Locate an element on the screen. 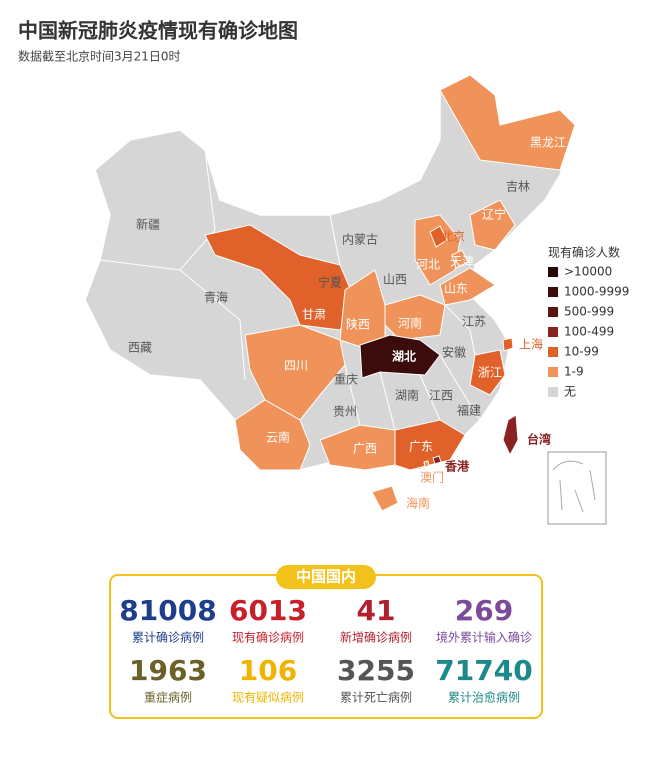 This screenshot has width=650, height=763. region-label: 江苏 is located at coordinates (474, 322).